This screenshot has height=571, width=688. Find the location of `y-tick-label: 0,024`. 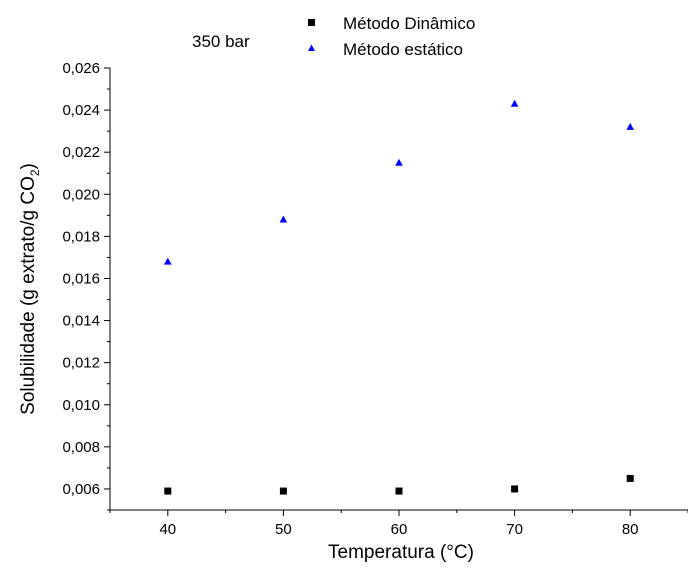

y-tick-label: 0,024 is located at coordinates (81, 110).